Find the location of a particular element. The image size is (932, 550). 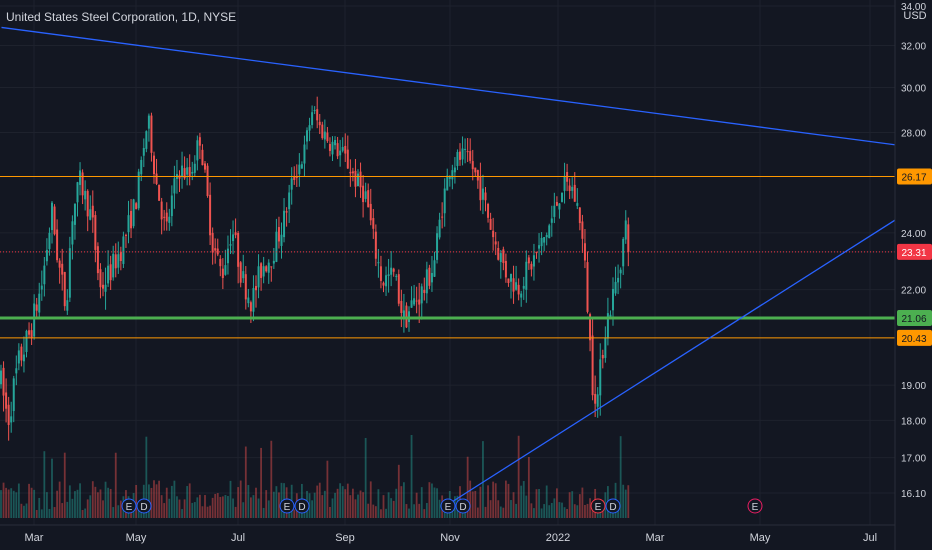

dividend-marker-label: D is located at coordinates (612, 507).